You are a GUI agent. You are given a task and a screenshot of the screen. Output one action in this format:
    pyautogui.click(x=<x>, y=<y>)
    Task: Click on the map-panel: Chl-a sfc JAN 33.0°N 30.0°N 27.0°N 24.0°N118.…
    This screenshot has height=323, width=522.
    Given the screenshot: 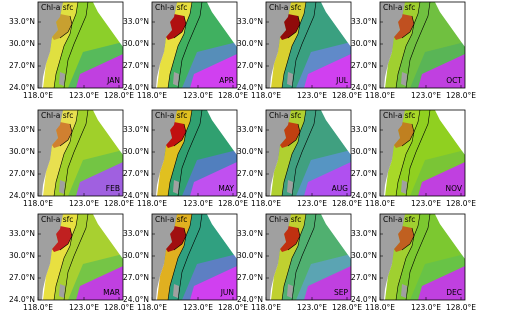 What is the action you would take?
    pyautogui.click(x=71, y=50)
    